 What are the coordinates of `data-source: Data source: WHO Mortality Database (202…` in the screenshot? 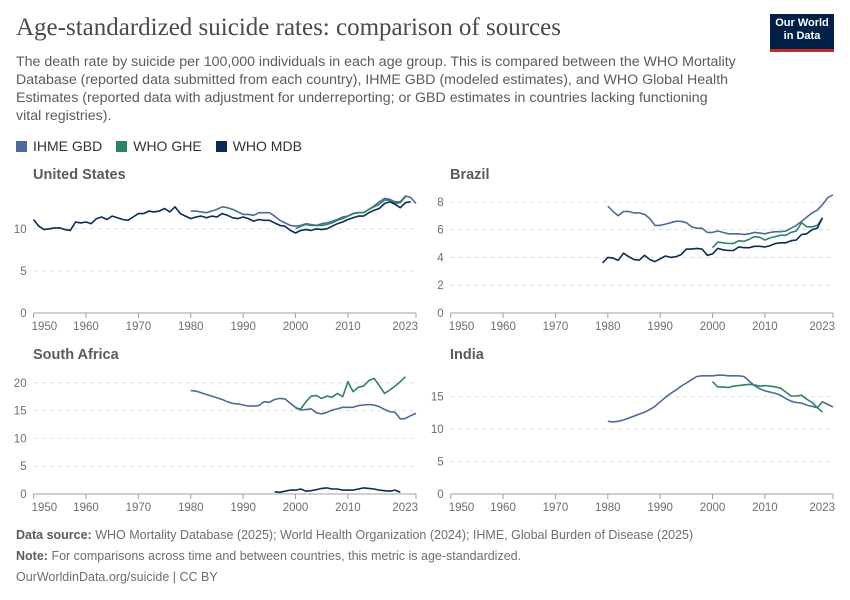 It's located at (354, 535).